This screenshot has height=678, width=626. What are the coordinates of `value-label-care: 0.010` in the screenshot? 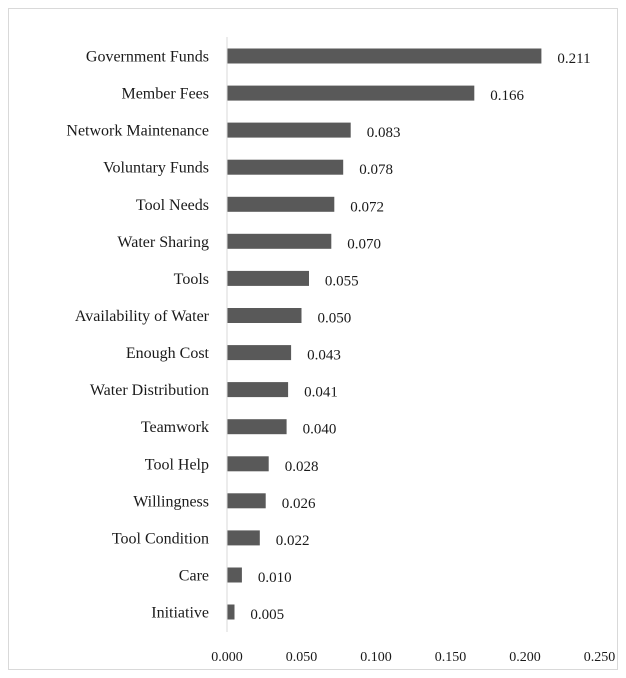 It's located at (275, 578).